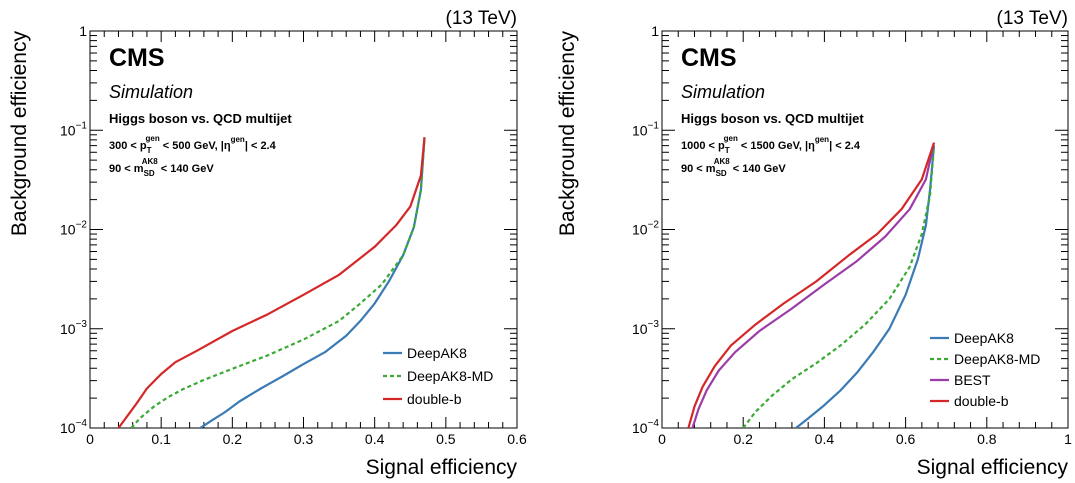 Image resolution: width=1075 pixels, height=483 pixels. Describe the element at coordinates (703, 146) in the screenshot. I see `cut-text: 1000 < p` at that location.